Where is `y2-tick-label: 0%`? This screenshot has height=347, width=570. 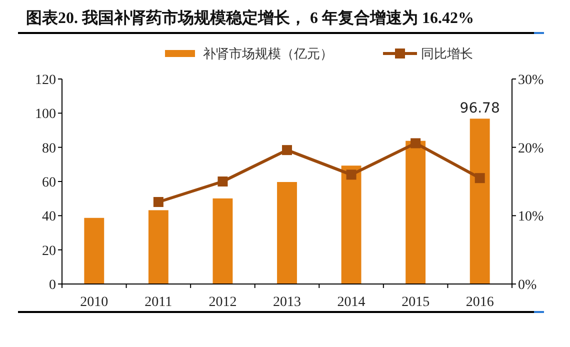
y2-tick-label: 0% is located at coordinates (527, 285).